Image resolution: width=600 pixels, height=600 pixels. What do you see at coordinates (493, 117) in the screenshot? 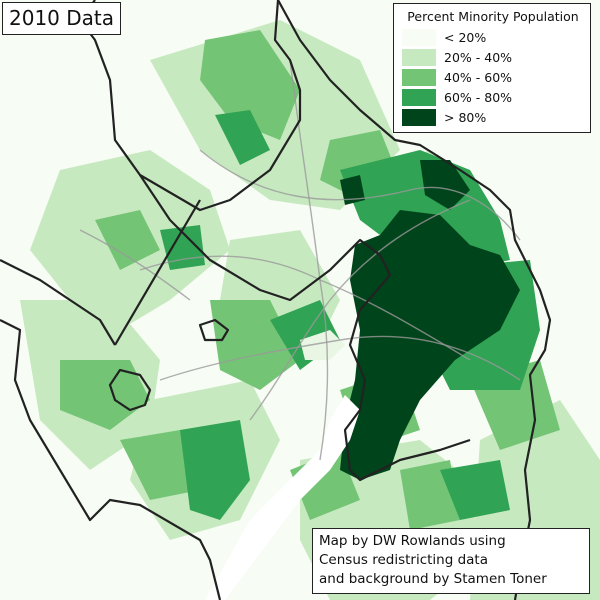
I see `legend-item: > 80%` at bounding box center [493, 117].